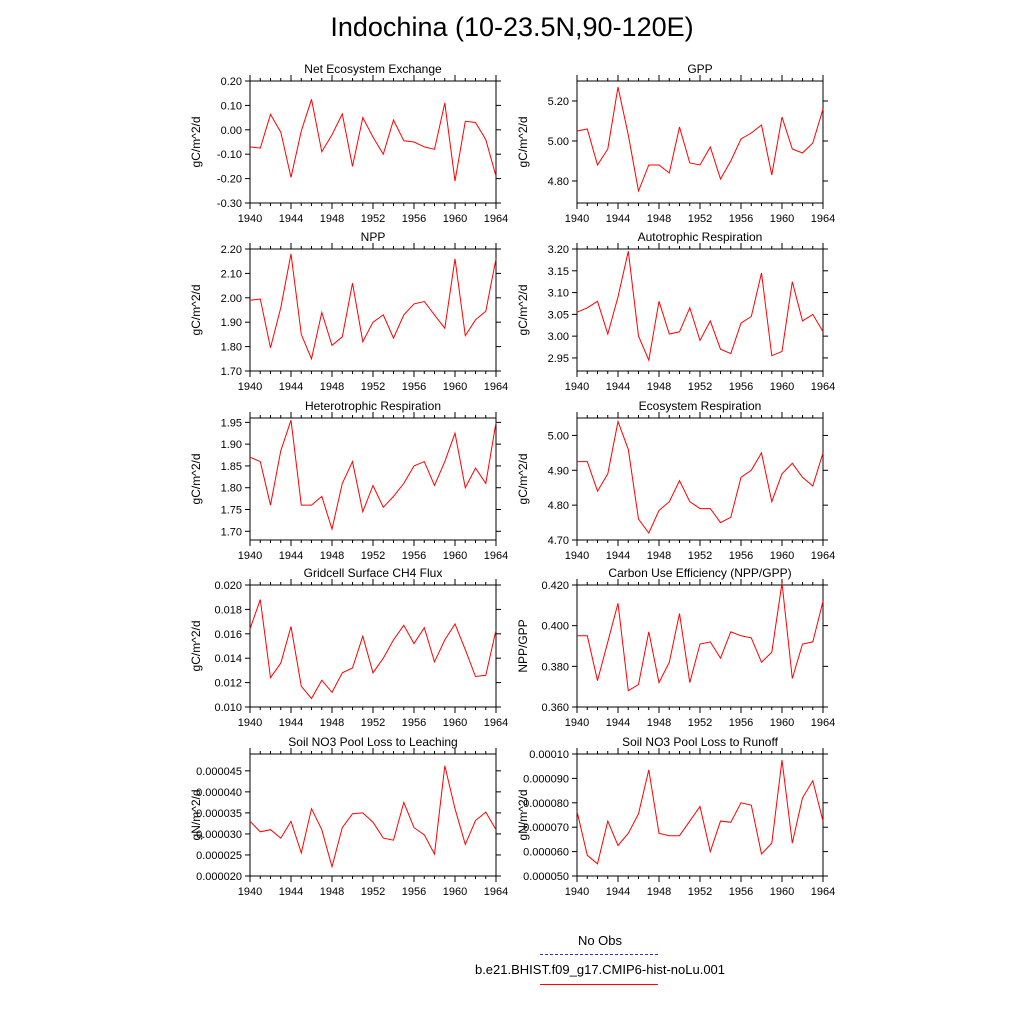  I want to click on y-axis-label: NPP/GPP, so click(523, 645).